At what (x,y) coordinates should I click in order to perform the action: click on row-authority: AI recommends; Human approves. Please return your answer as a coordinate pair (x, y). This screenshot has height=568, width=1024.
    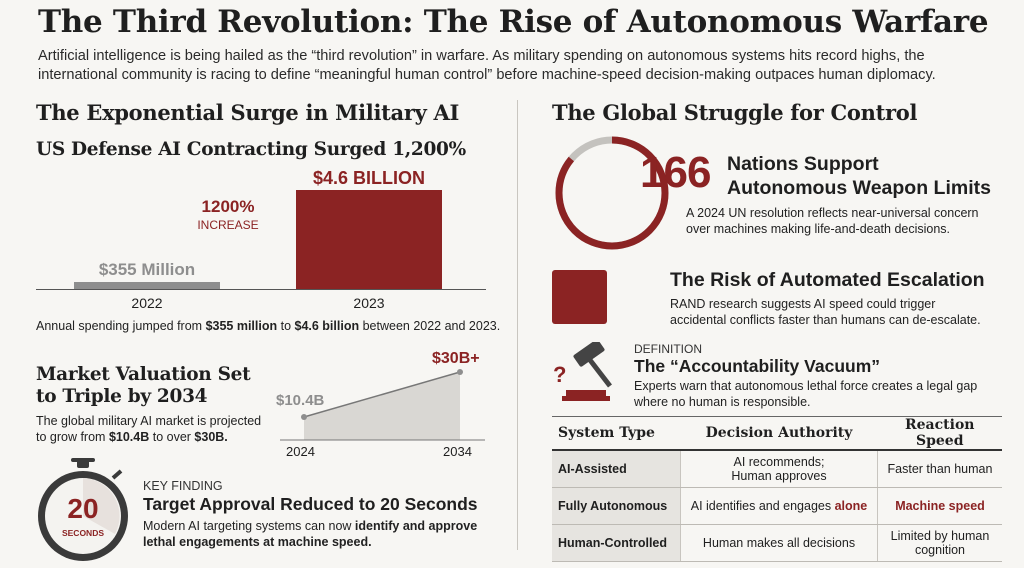
    Looking at the image, I should click on (779, 469).